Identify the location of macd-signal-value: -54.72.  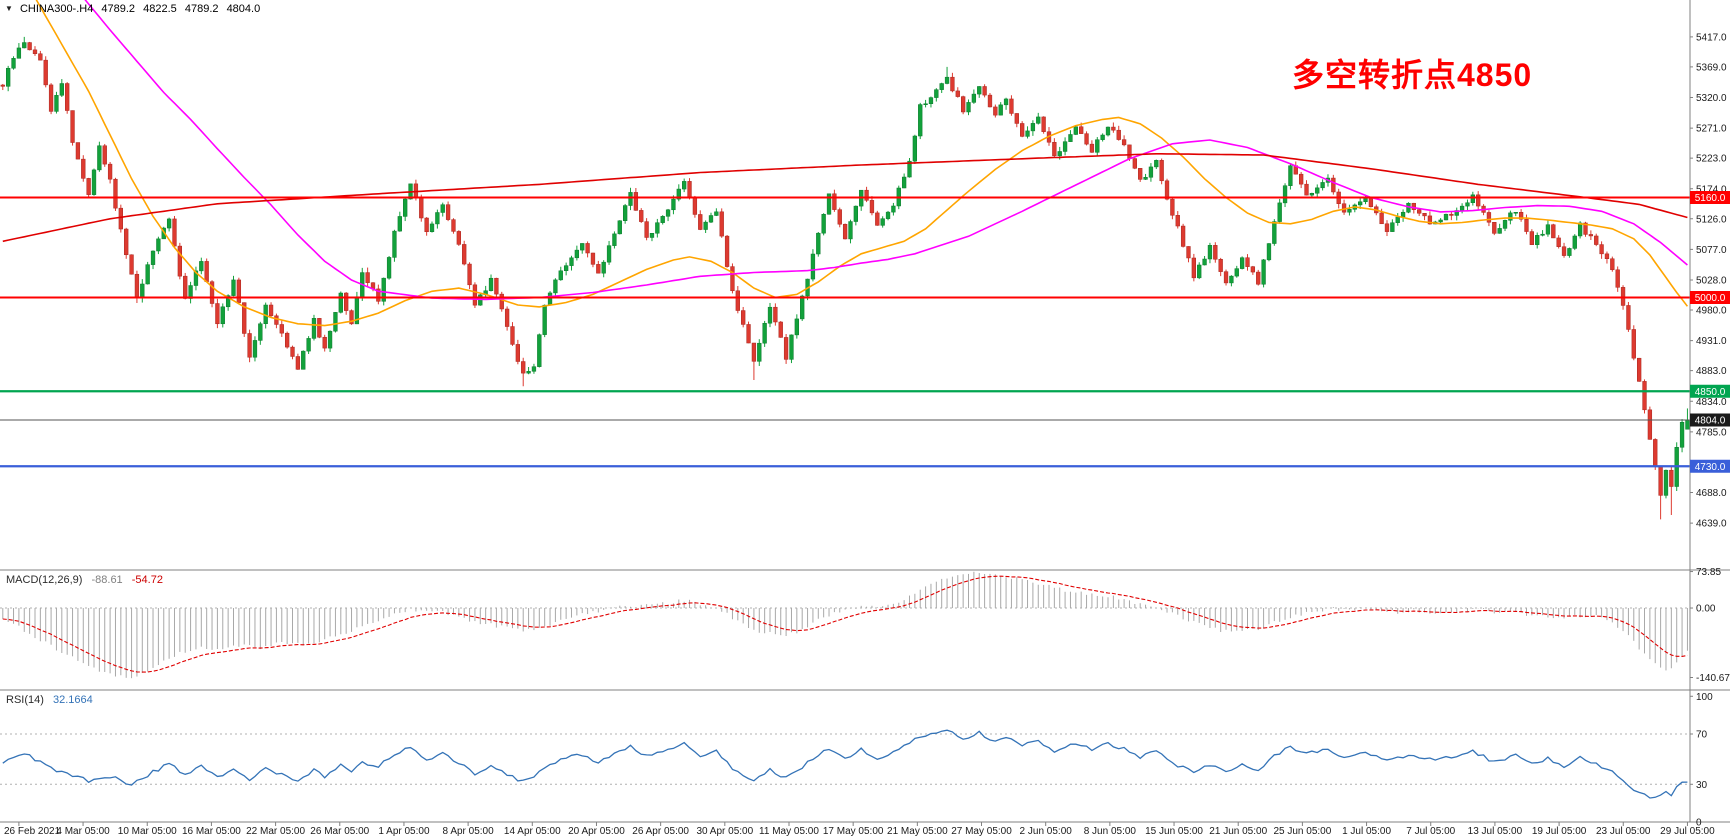
(147, 580).